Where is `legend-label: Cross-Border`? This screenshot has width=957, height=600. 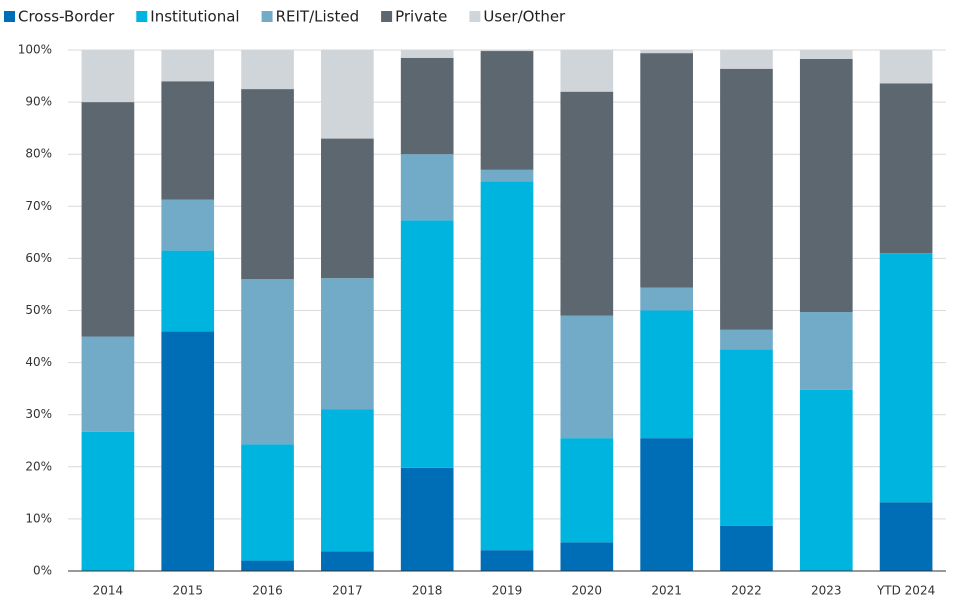
legend-label: Cross-Border is located at coordinates (66, 17).